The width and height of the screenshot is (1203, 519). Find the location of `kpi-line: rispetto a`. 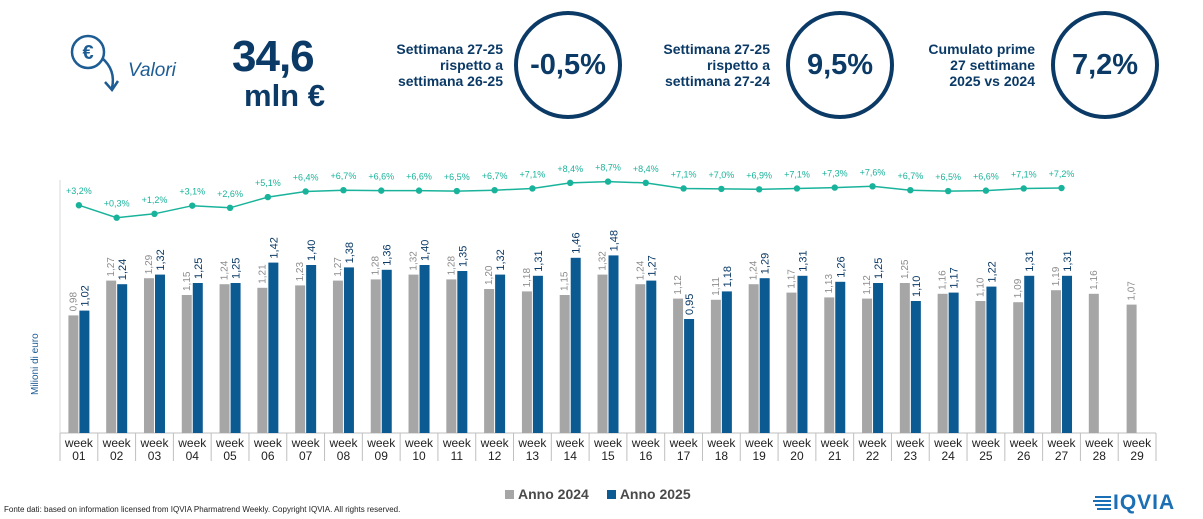

kpi-line: rispetto a is located at coordinates (471, 65).